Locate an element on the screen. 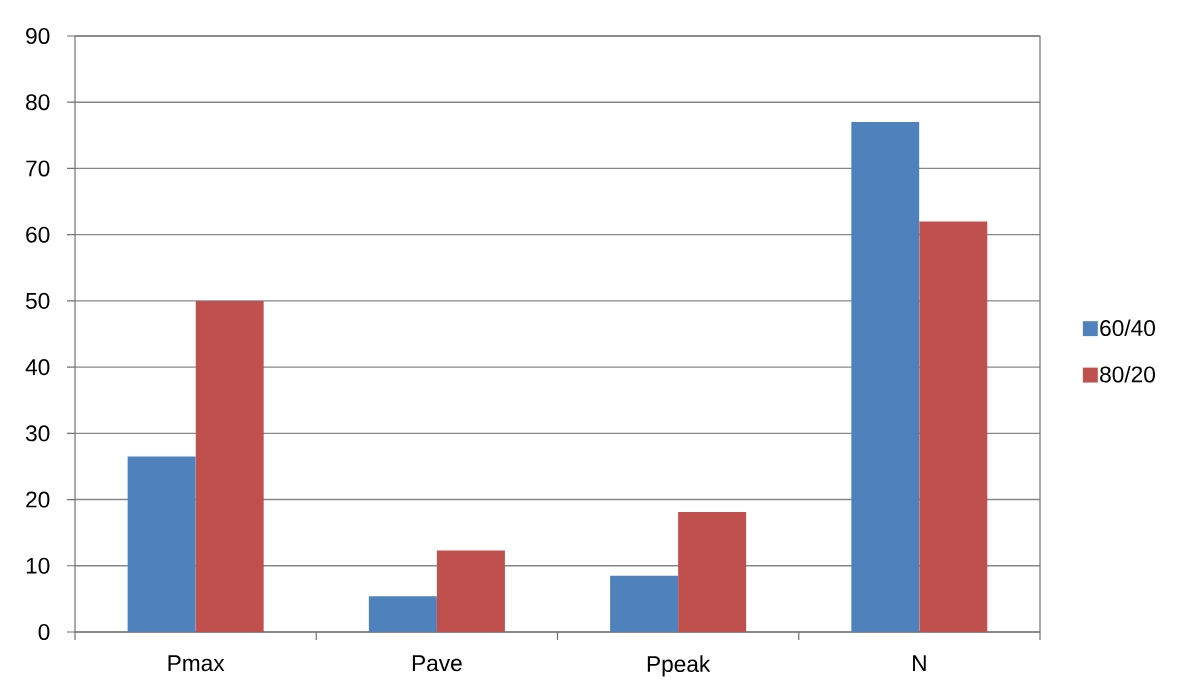 The width and height of the screenshot is (1187, 698). legend-label: 80/20 is located at coordinates (1127, 374).